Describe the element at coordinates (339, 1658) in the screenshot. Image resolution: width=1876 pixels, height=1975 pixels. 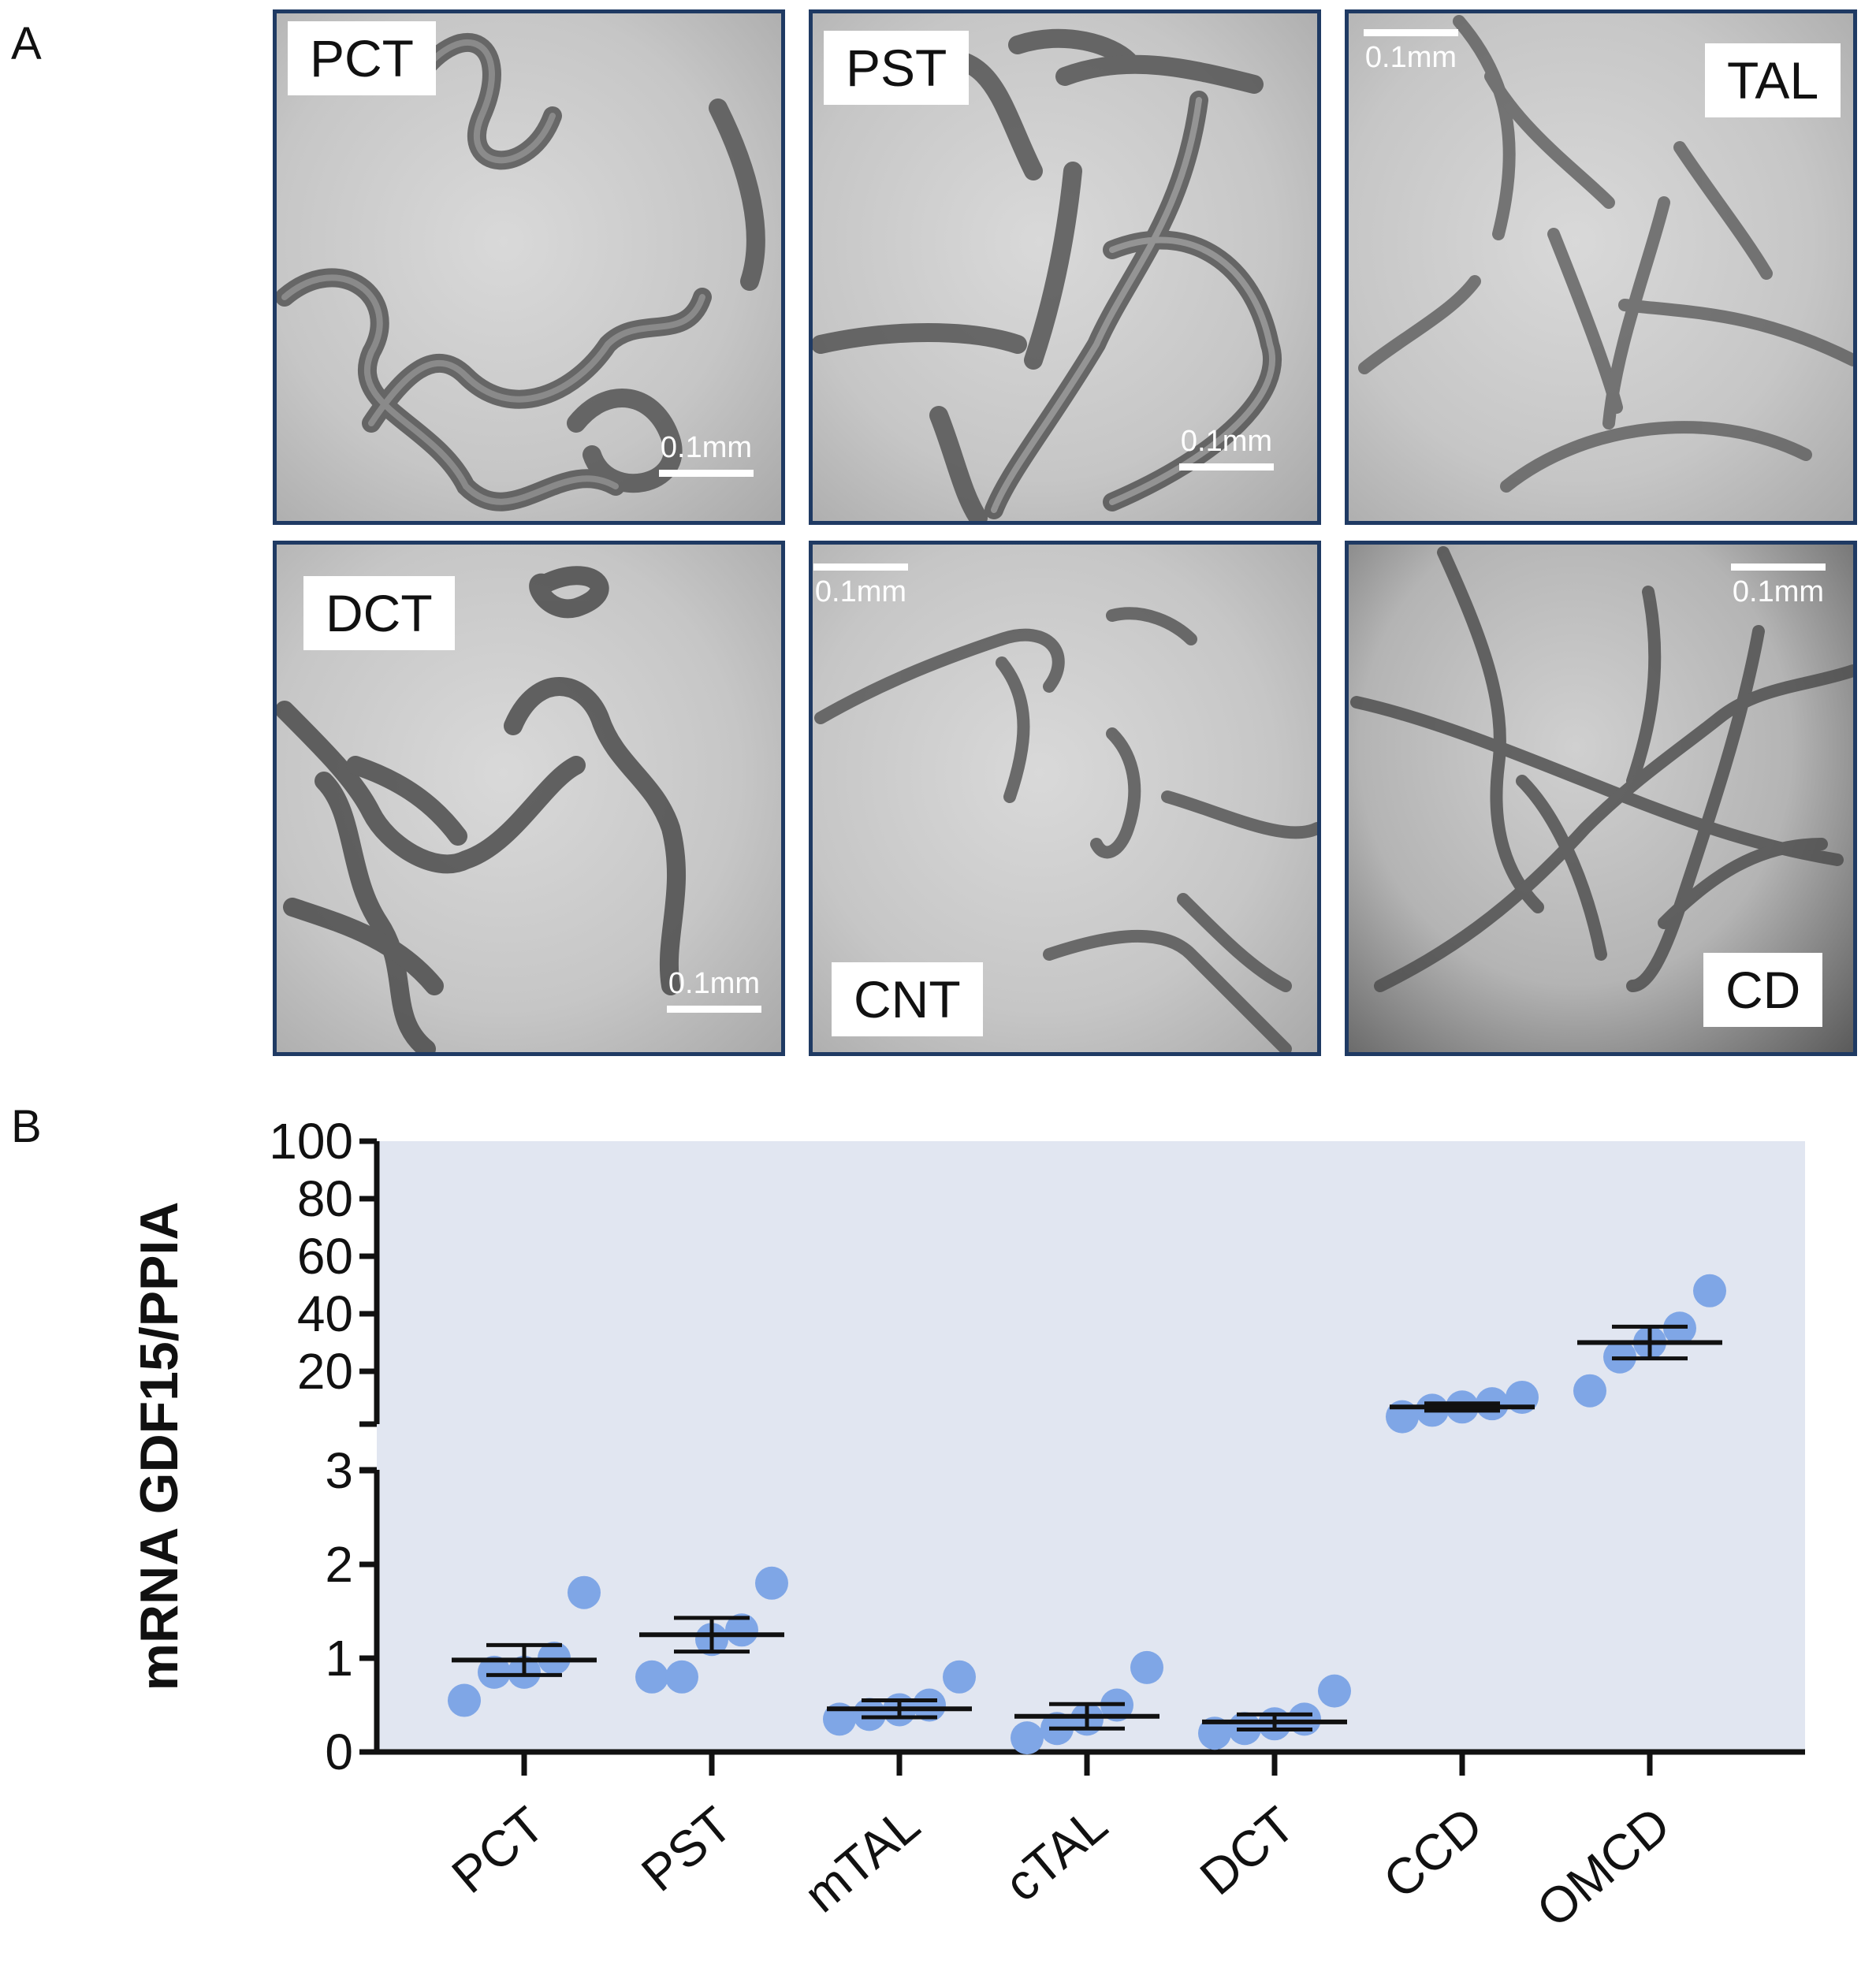
I see `y-tick-label: 1` at that location.